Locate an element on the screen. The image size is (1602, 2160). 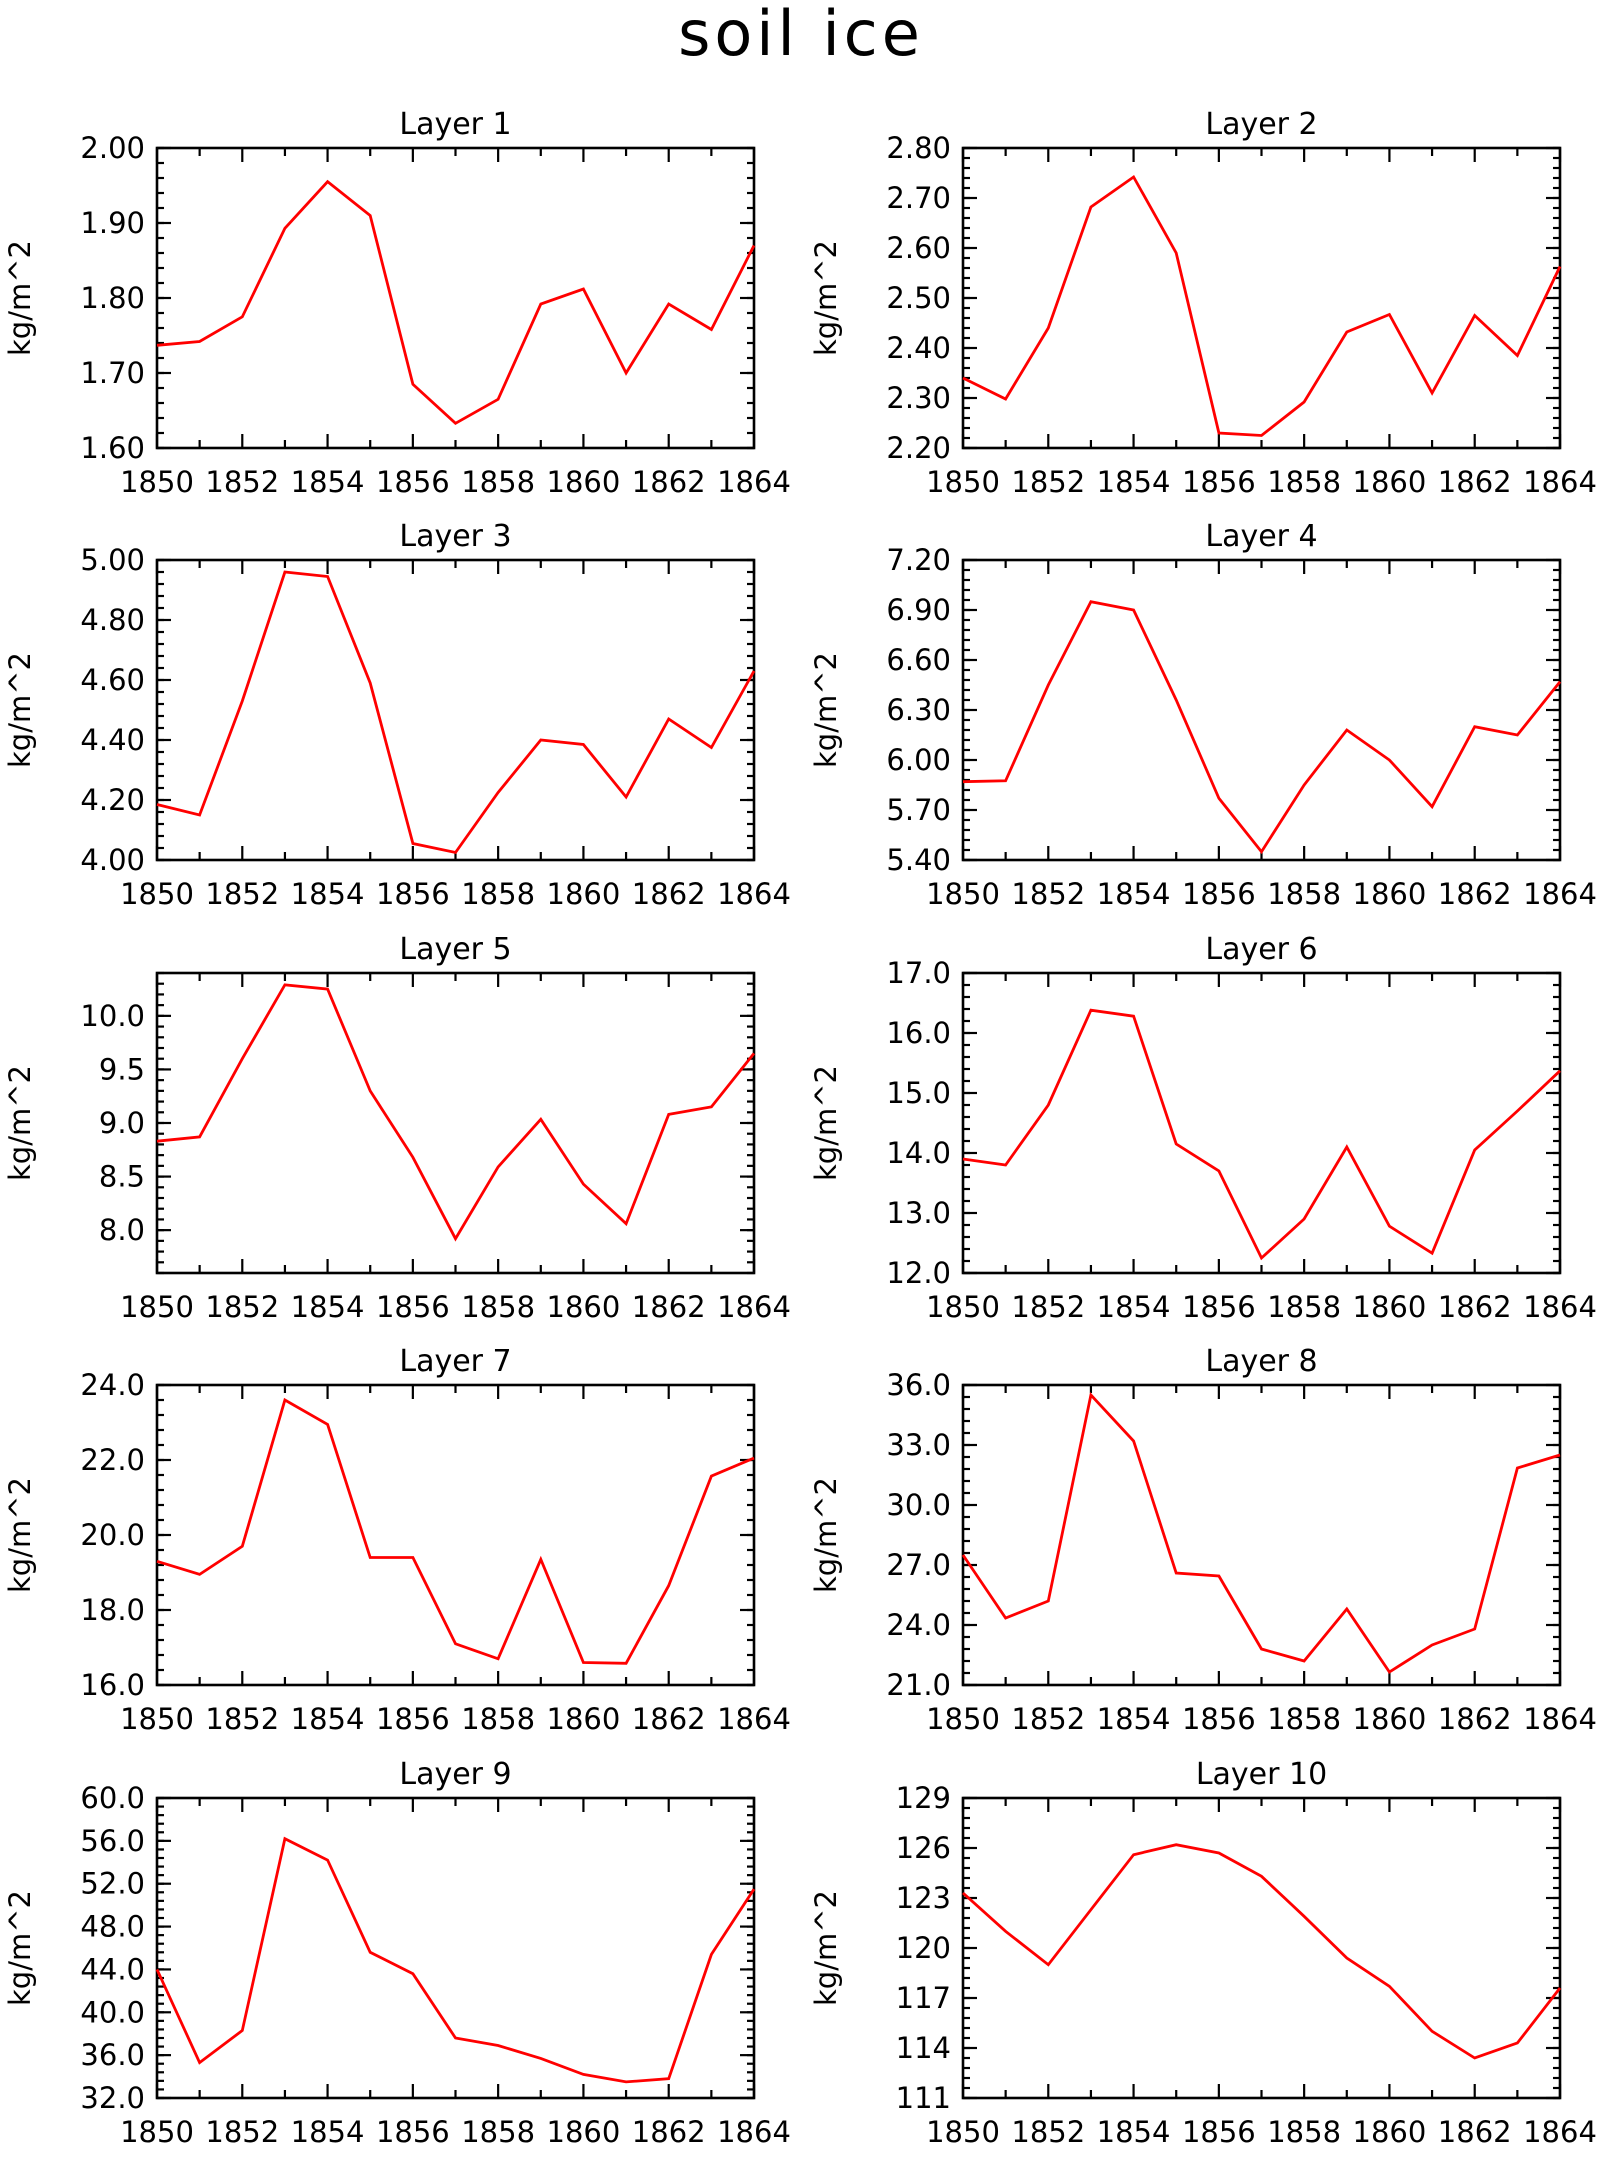
layer-9-y-tick-label: 32.0 is located at coordinates (112, 2098).